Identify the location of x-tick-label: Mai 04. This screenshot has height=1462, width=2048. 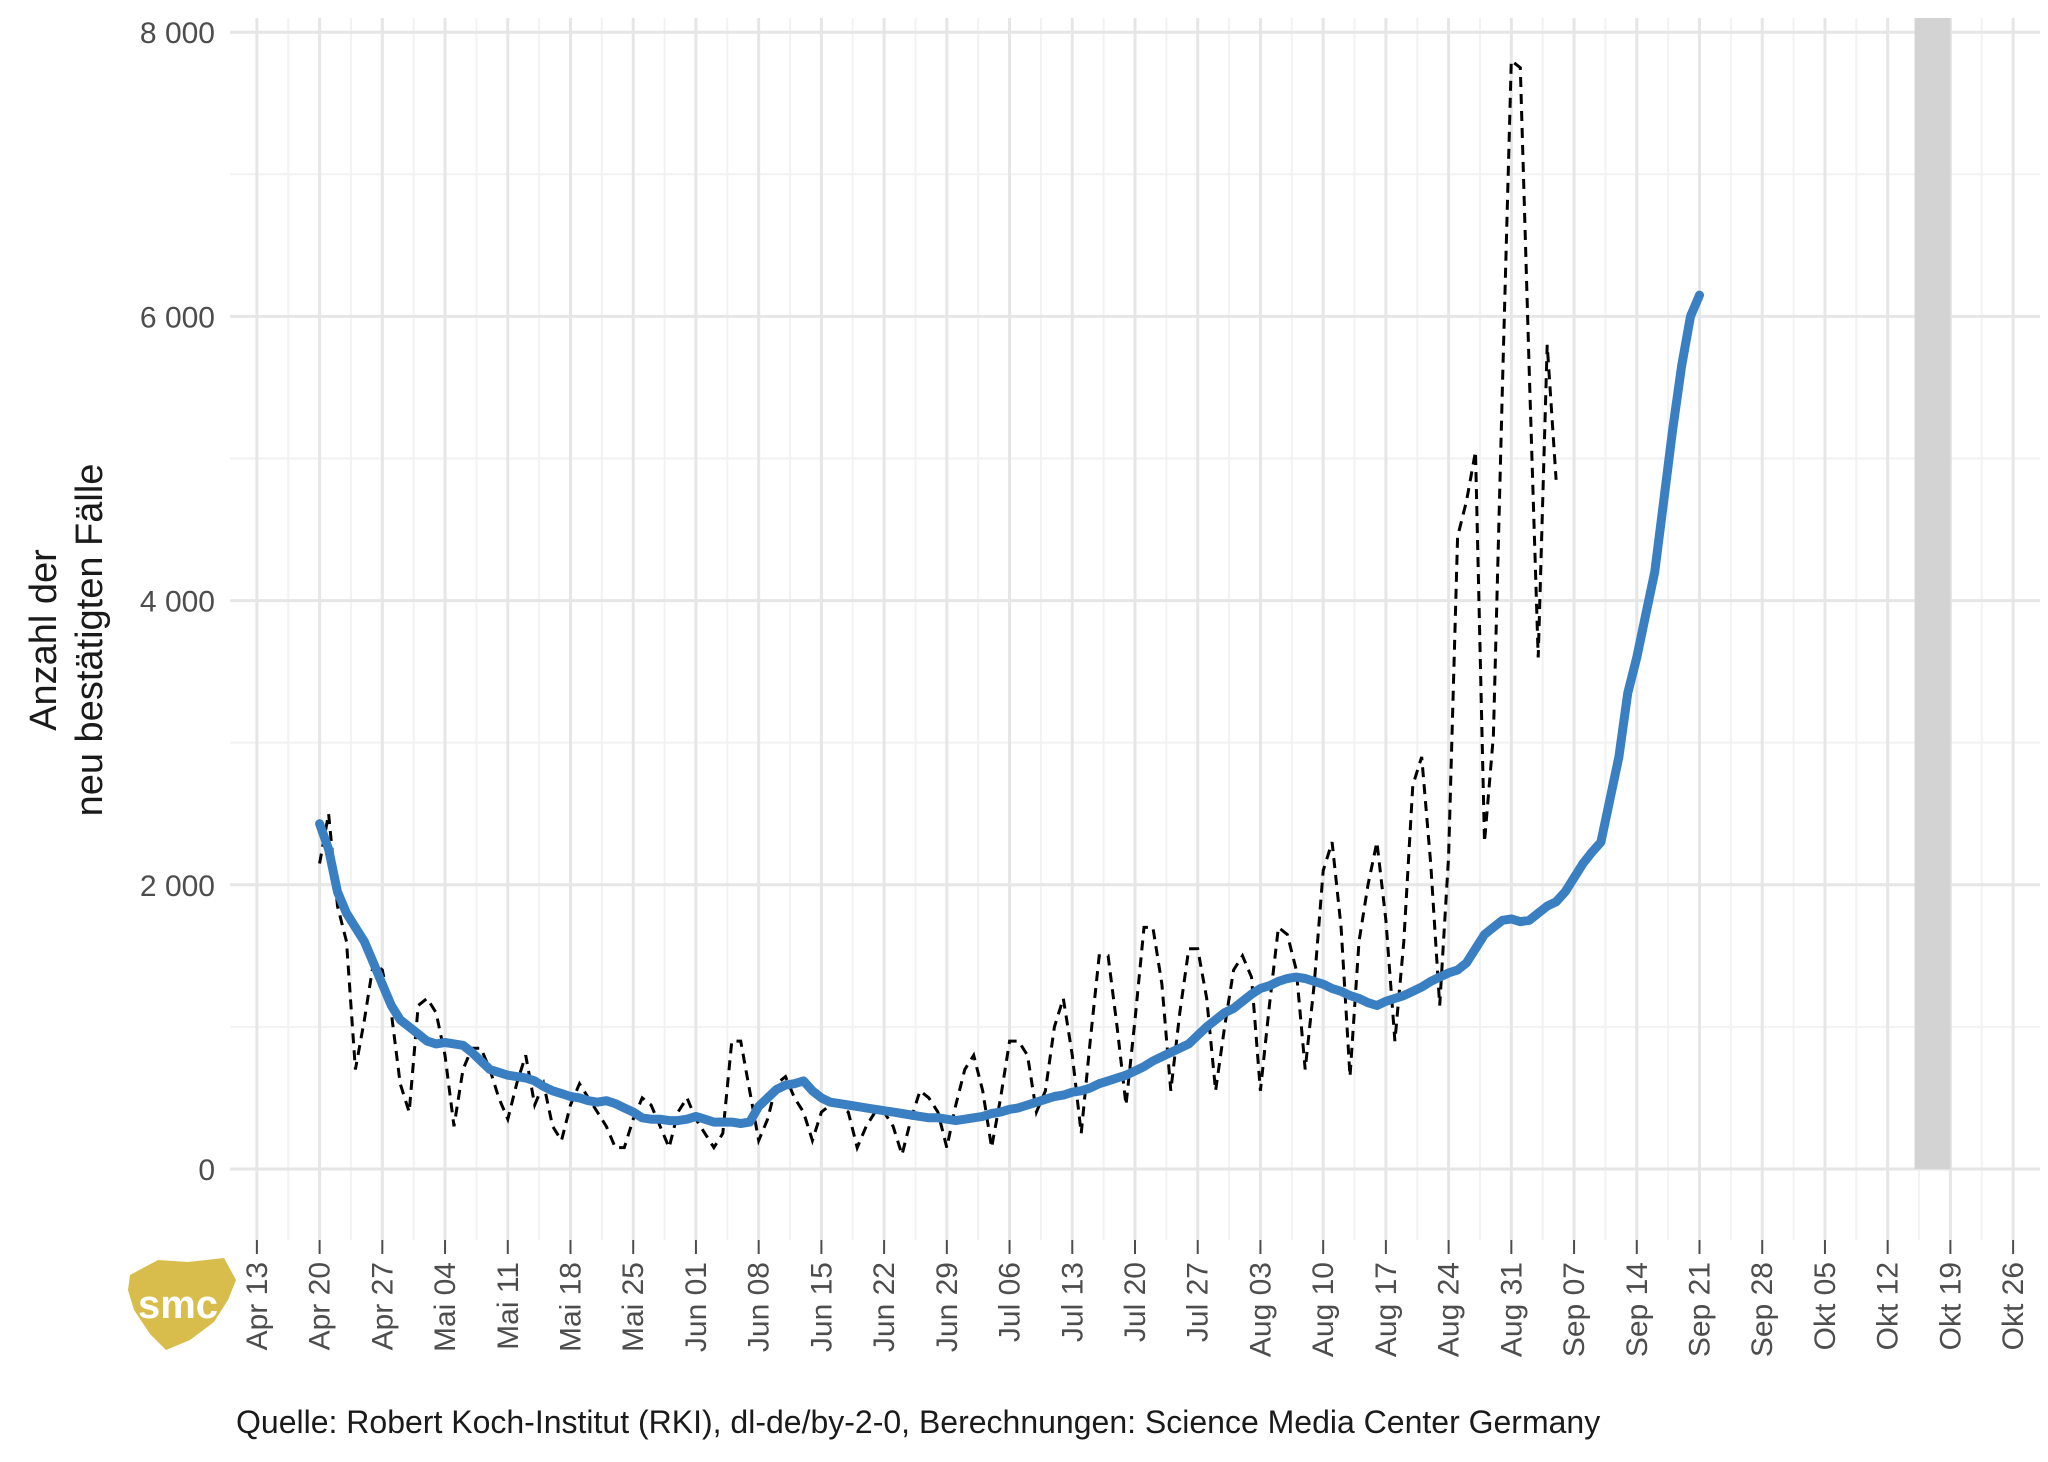
(445, 1307).